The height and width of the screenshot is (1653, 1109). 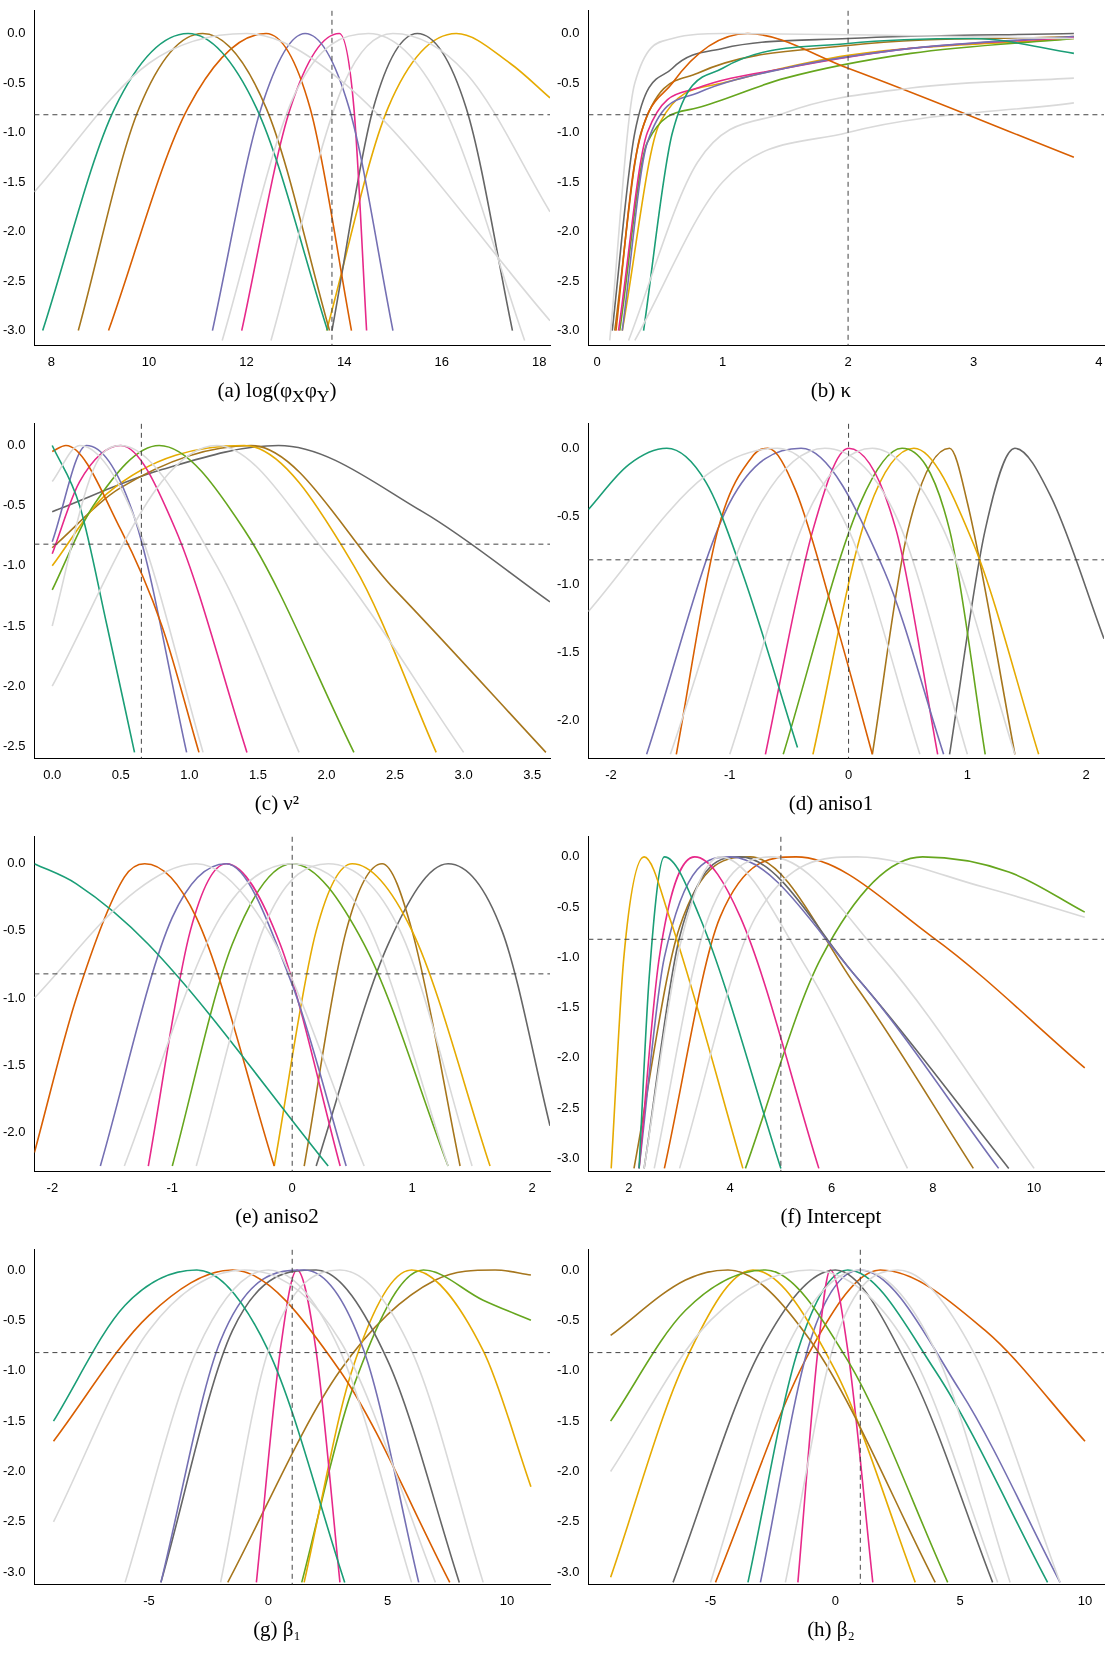 I want to click on x-axis-title: (e) aniso2, so click(x=277, y=1216).